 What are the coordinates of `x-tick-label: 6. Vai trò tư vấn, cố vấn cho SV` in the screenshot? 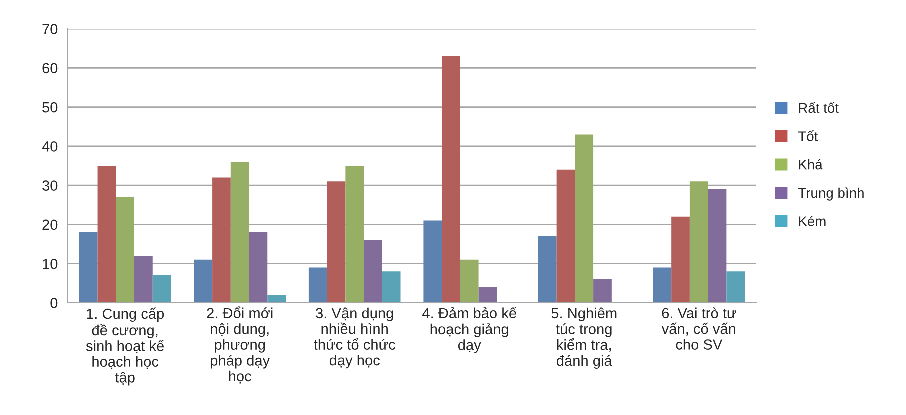 It's located at (699, 329).